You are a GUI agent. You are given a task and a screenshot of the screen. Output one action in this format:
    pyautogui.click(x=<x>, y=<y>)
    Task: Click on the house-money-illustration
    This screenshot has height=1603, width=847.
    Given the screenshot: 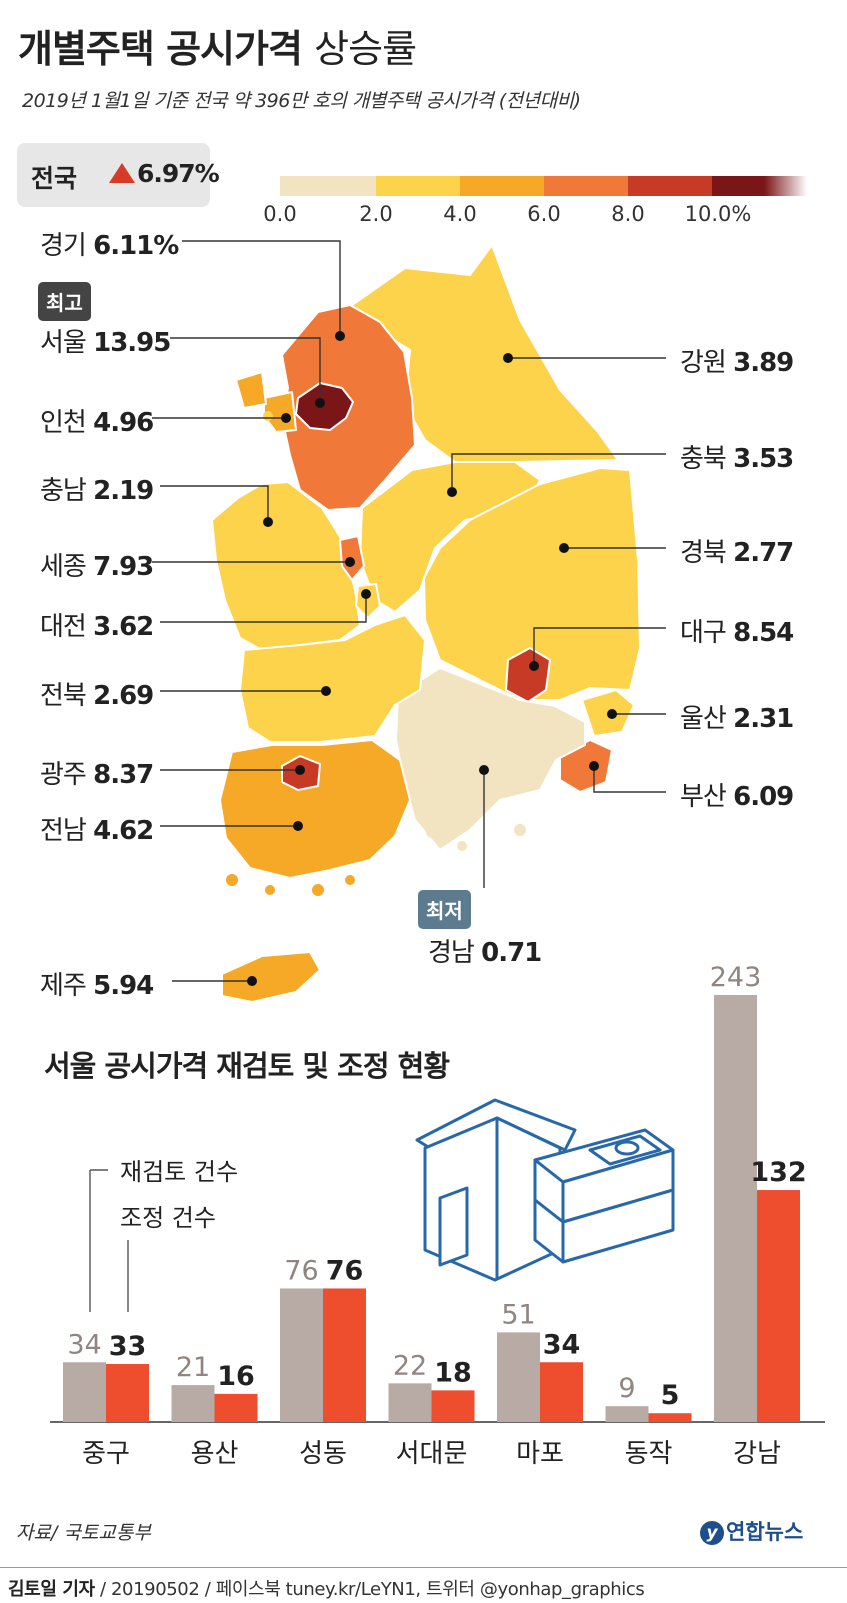 What is the action you would take?
    pyautogui.click(x=545, y=1190)
    